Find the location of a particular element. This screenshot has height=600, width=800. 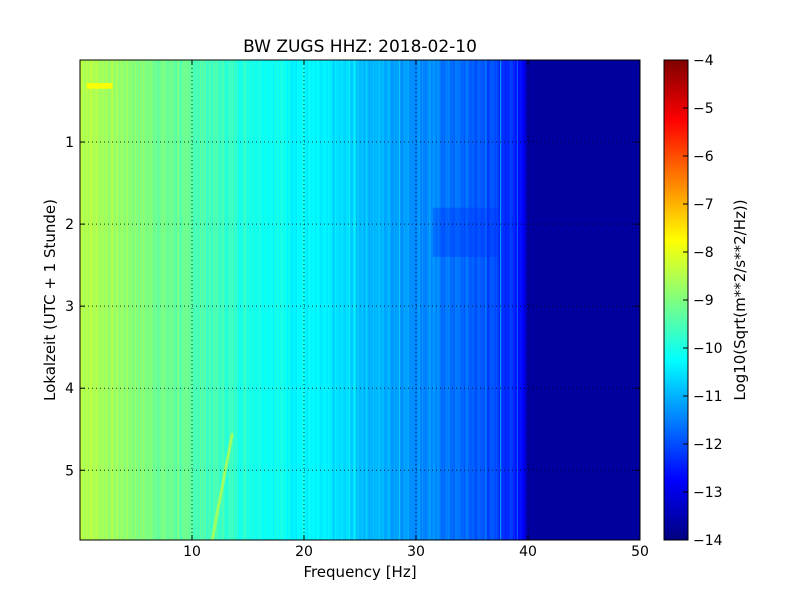

colorbar-tick-label: −11 is located at coordinates (708, 397).